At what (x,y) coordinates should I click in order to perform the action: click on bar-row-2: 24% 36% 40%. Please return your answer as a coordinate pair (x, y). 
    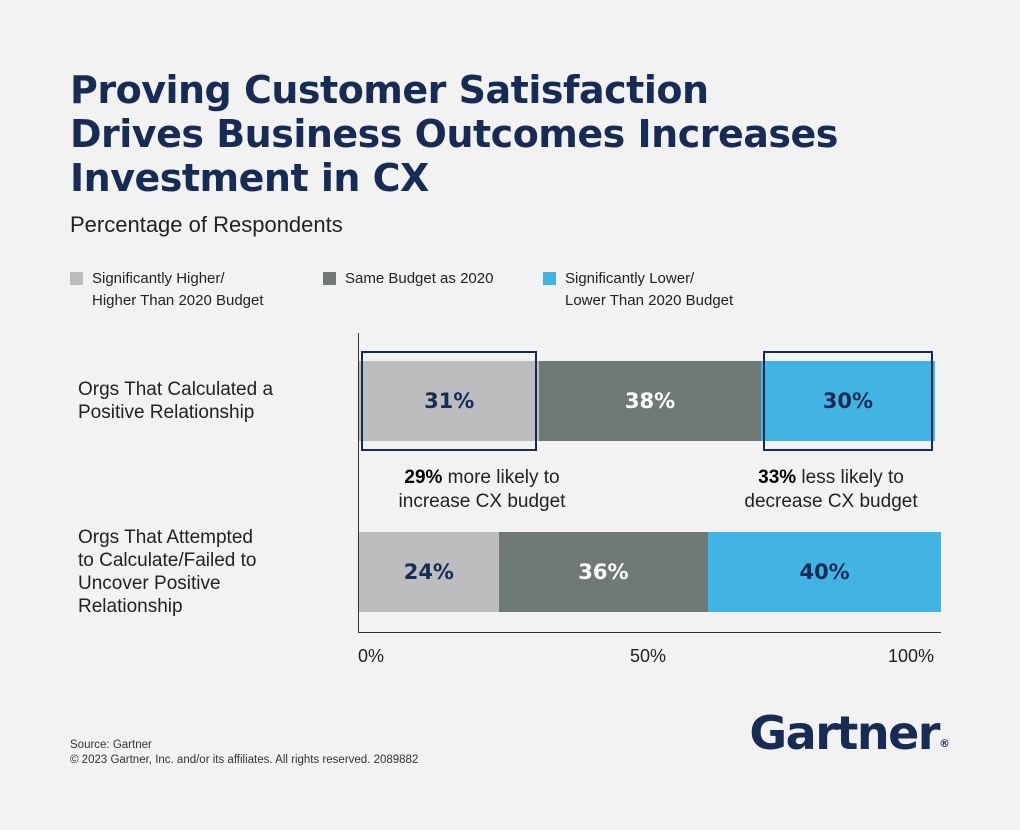
    Looking at the image, I should click on (650, 572).